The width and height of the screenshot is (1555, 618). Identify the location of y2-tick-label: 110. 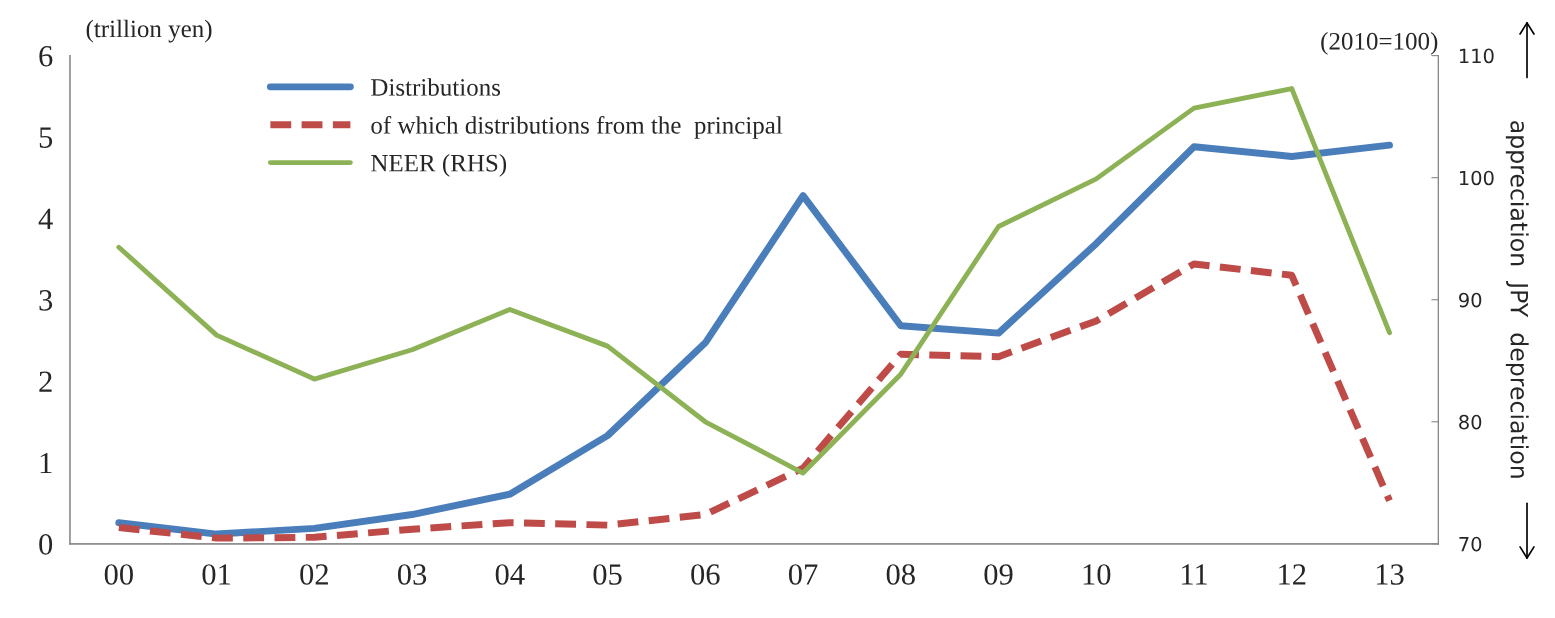
(1476, 56).